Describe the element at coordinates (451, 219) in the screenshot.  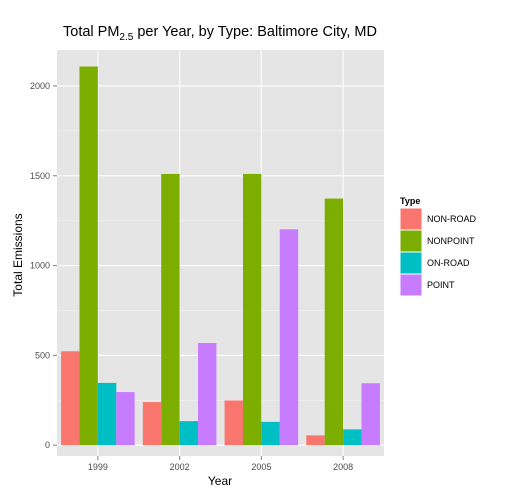
I see `legend-label: NON-ROAD` at that location.